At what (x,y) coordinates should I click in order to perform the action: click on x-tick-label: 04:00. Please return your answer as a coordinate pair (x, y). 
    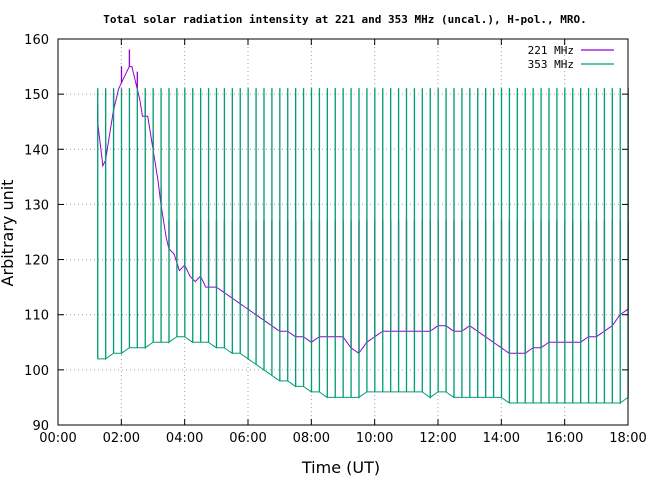
    Looking at the image, I should click on (184, 438).